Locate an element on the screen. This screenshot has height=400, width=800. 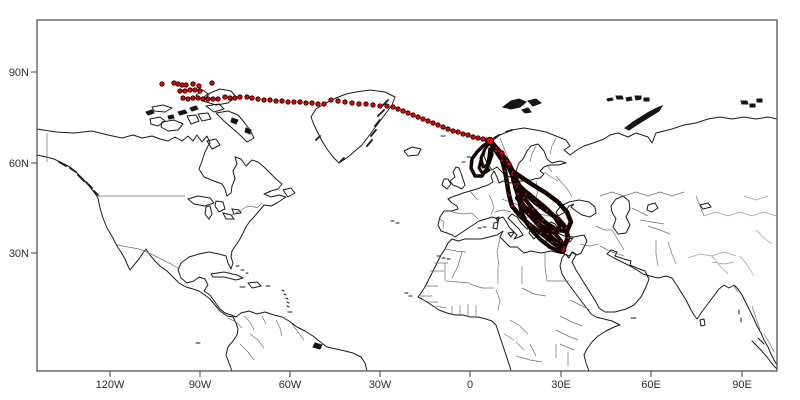
x-tick-label: 90E is located at coordinates (742, 385).